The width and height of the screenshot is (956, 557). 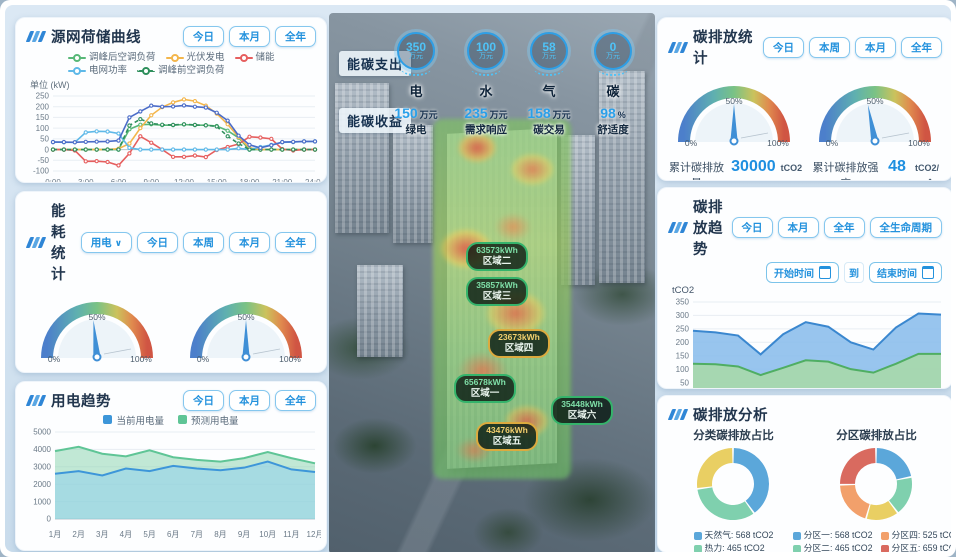 What do you see at coordinates (291, 534) in the screenshot?
I see `svg-text: 11月` at bounding box center [291, 534].